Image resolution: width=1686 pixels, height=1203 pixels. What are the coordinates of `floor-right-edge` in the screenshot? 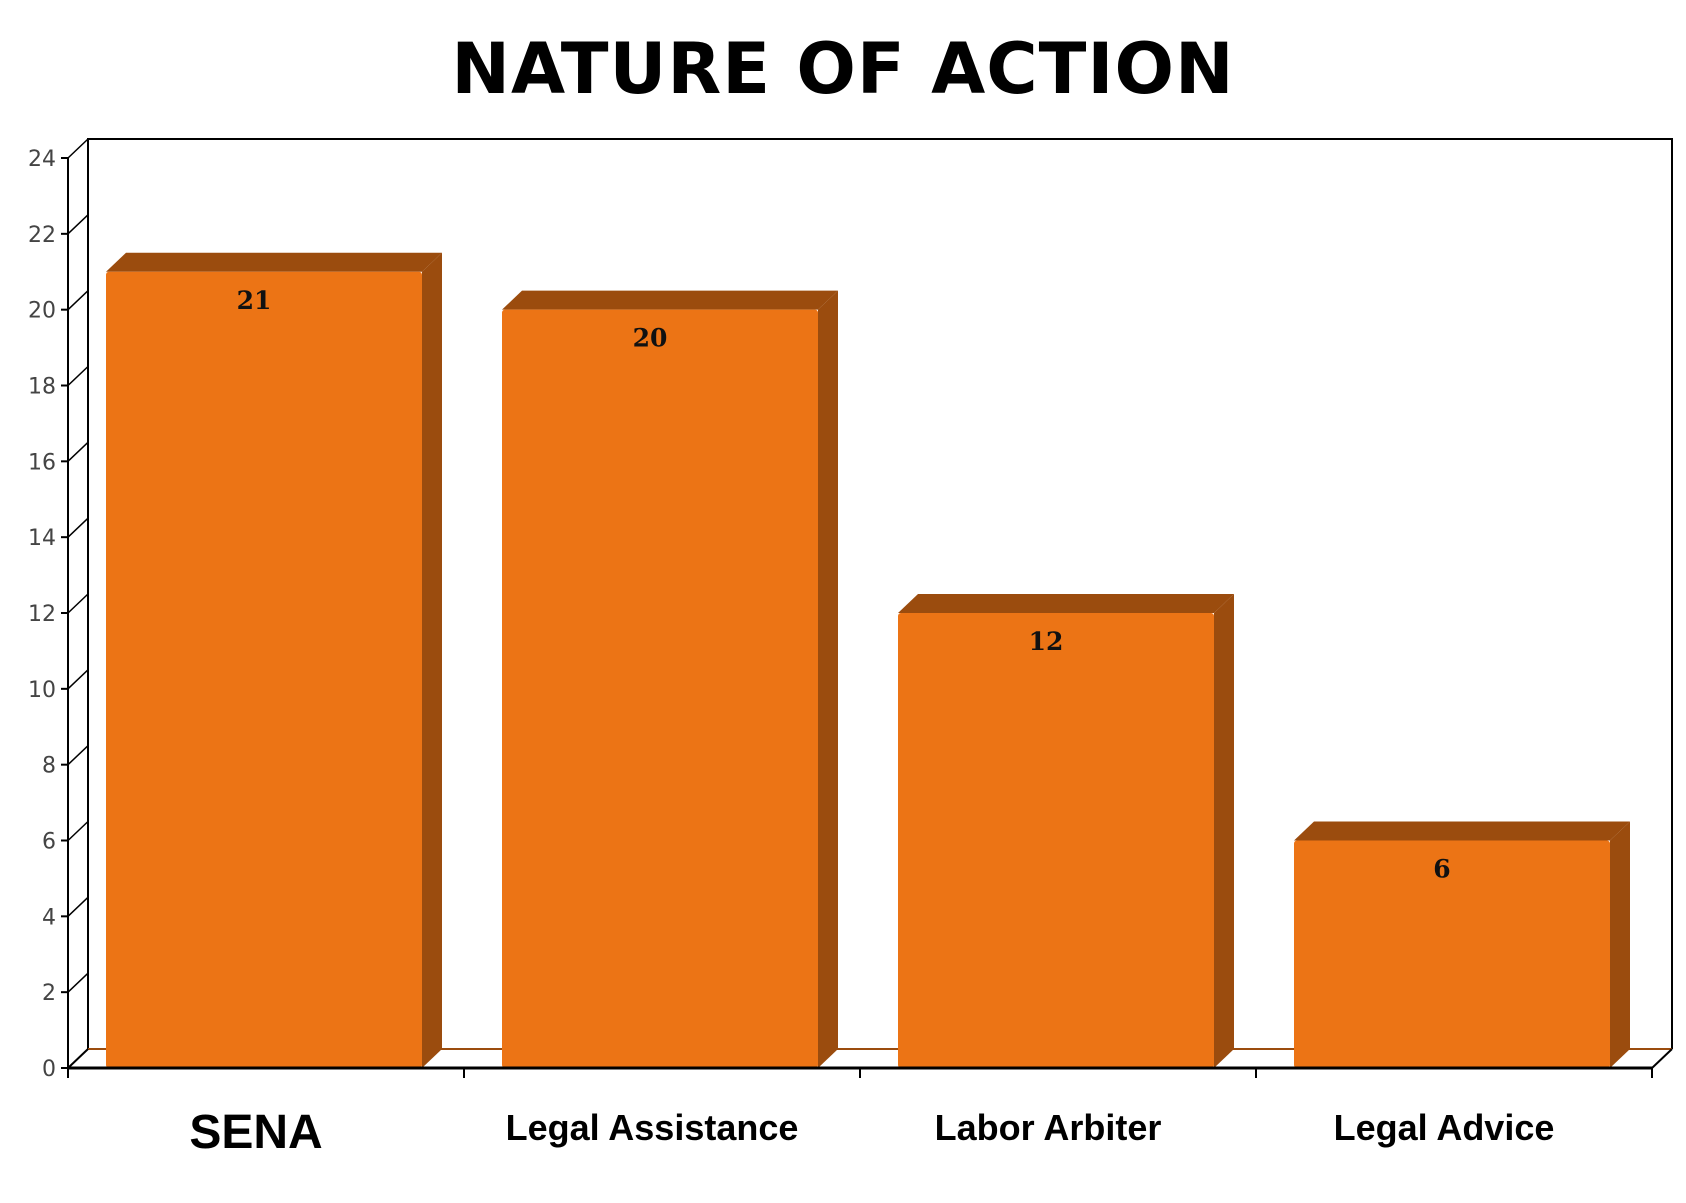 It's located at (1662, 1058).